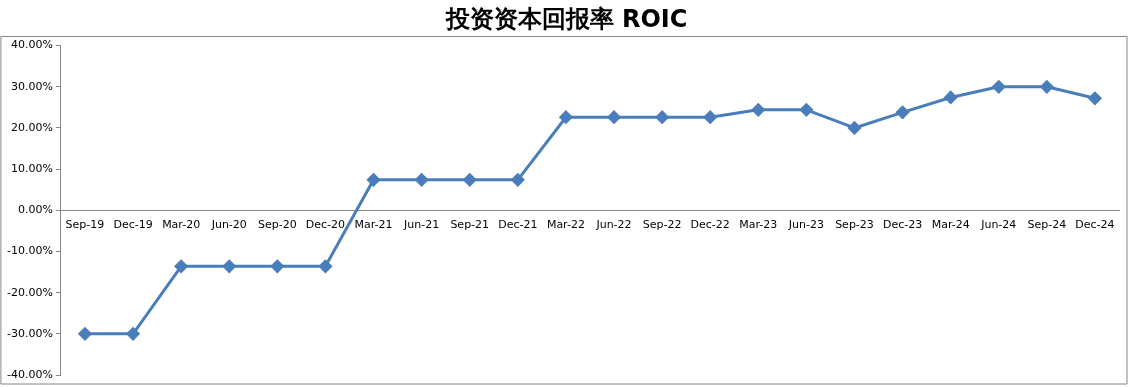 This screenshot has width=1133, height=387. Describe the element at coordinates (31, 127) in the screenshot. I see `y-tick-label: 20.00%` at that location.